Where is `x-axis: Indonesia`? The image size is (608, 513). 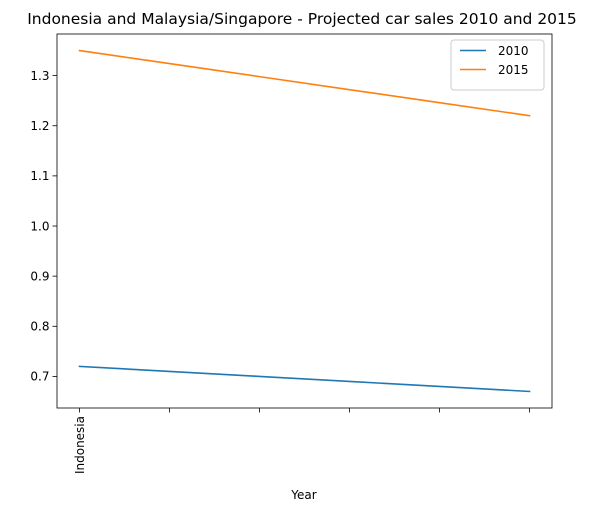
x-axis: Indonesia is located at coordinates (301, 441).